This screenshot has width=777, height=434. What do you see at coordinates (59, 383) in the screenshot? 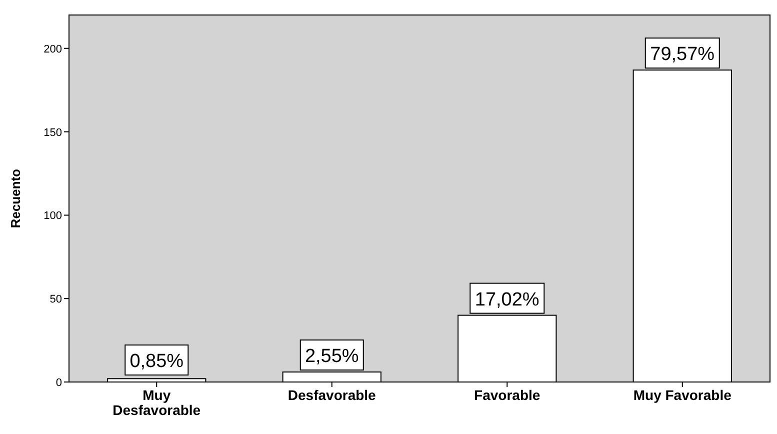
I see `y-tick-label: 0` at bounding box center [59, 383].